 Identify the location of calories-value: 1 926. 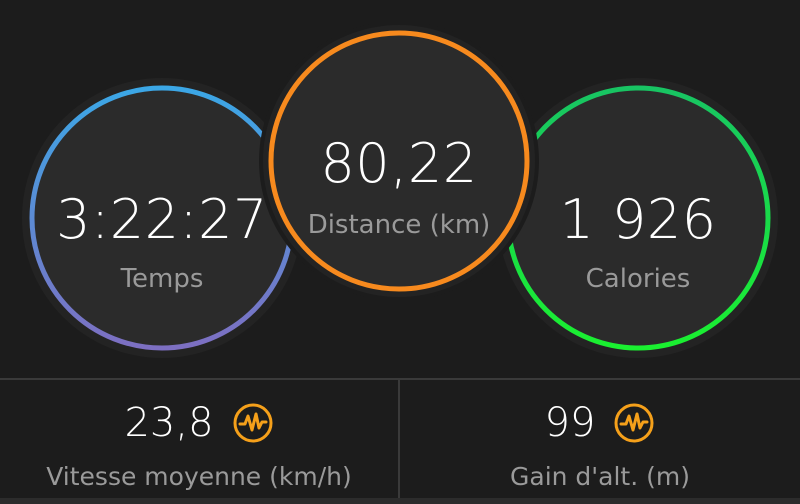
(638, 219).